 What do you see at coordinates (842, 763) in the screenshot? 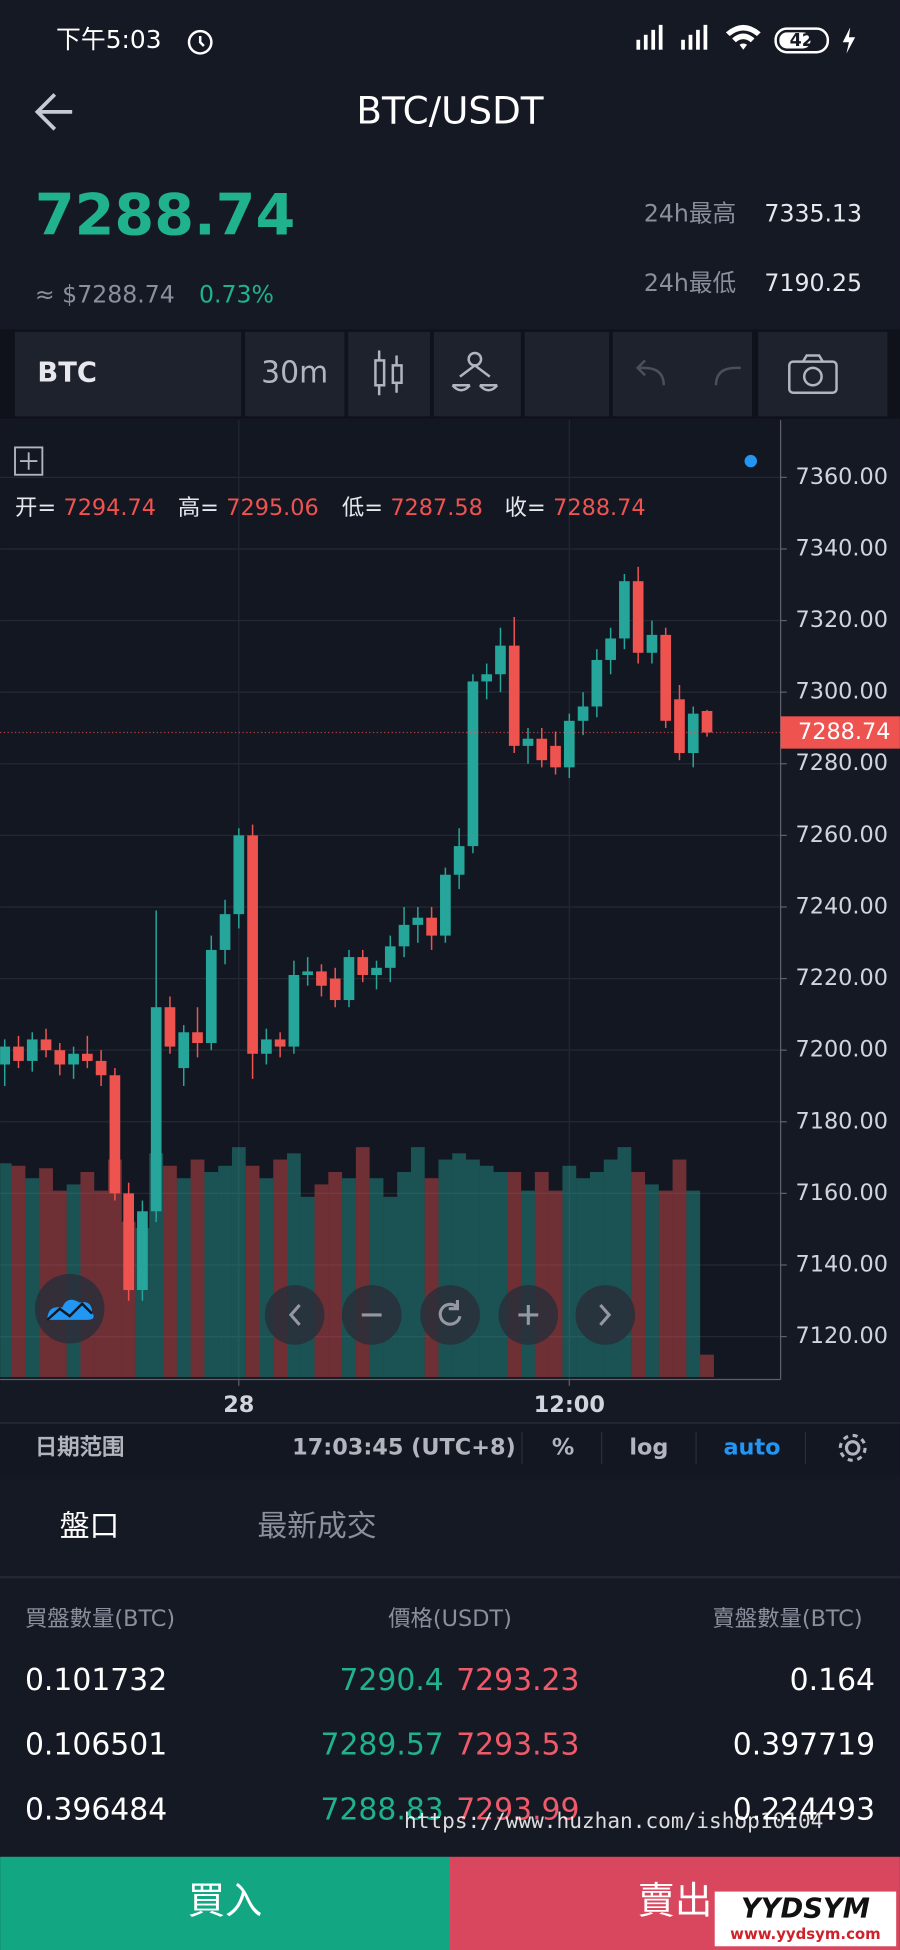
I see `y-tick-label: 7280.00` at bounding box center [842, 763].